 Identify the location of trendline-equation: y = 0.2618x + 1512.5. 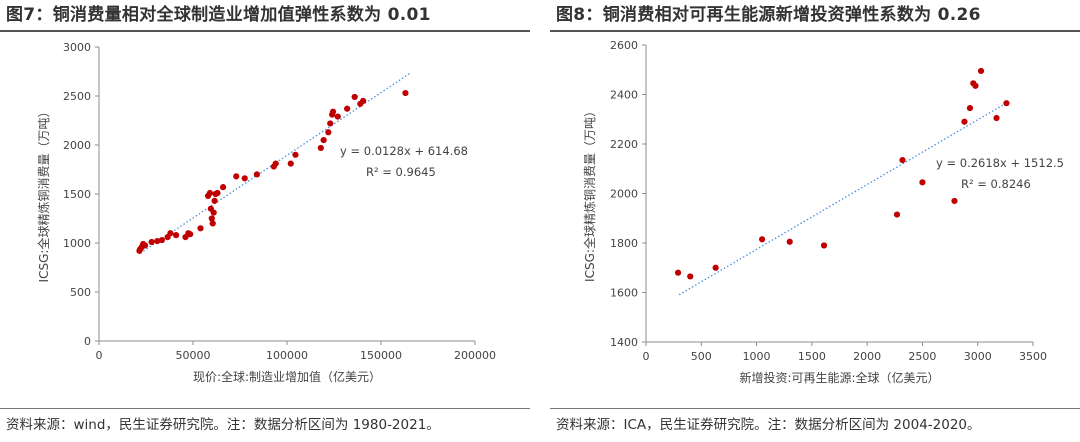
(1000, 163).